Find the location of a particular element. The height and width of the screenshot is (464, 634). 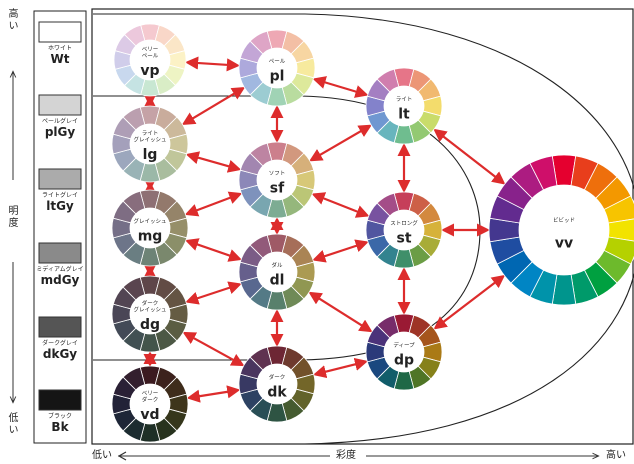

tone-code: dp is located at coordinates (404, 361).